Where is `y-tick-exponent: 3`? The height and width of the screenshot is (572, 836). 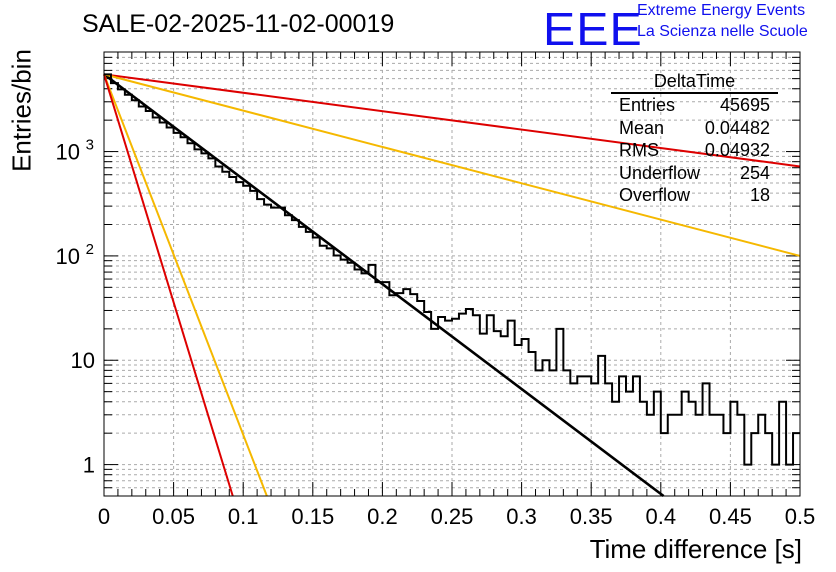 y-tick-exponent: 3 is located at coordinates (90, 145).